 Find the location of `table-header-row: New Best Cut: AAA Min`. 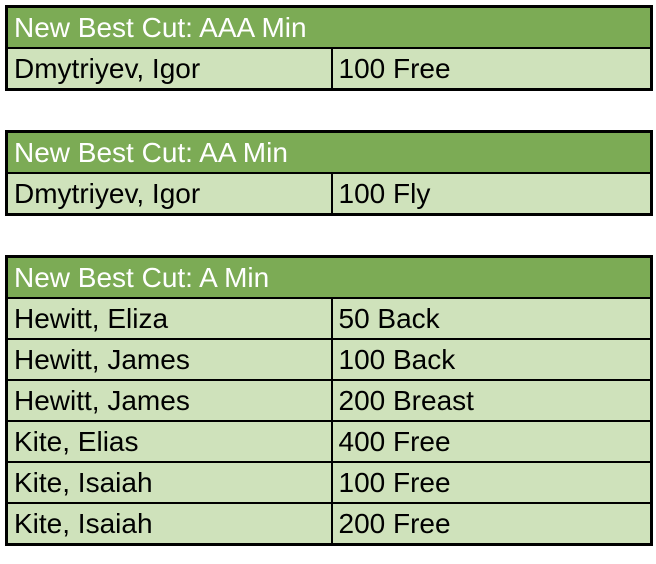

table-header-row: New Best Cut: AAA Min is located at coordinates (329, 27).